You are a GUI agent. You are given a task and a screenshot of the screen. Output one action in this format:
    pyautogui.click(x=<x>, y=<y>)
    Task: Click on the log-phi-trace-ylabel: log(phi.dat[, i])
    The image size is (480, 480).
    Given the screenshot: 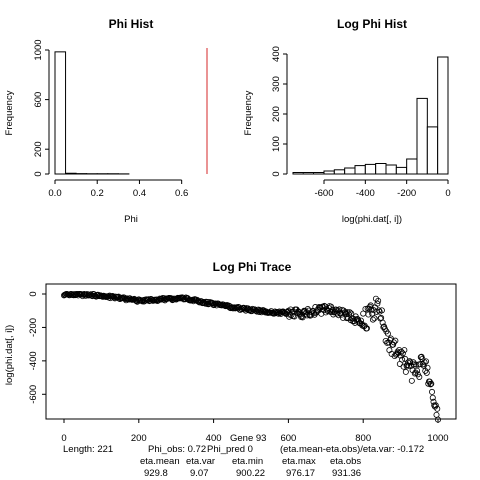 What is the action you would take?
    pyautogui.click(x=9, y=355)
    